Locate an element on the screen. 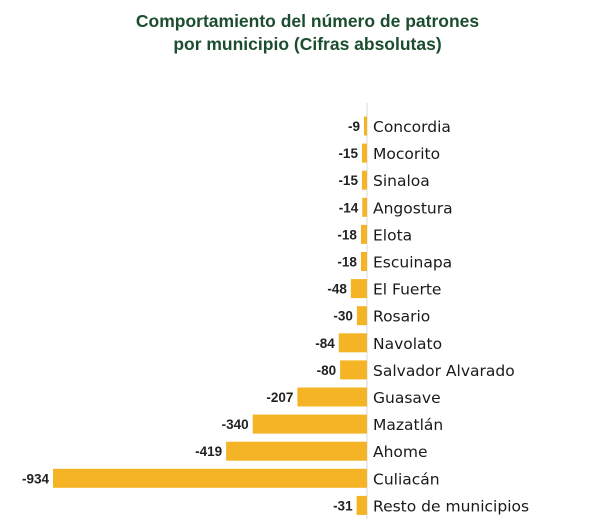  category-label: Angostura is located at coordinates (413, 208).